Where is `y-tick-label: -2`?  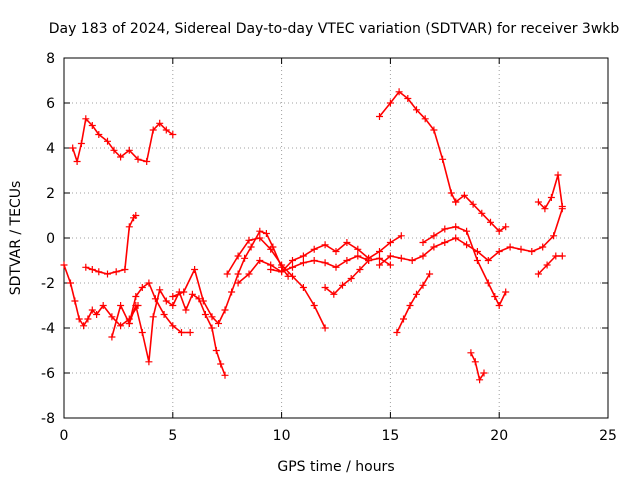 y-tick-label: -2 is located at coordinates (48, 284).